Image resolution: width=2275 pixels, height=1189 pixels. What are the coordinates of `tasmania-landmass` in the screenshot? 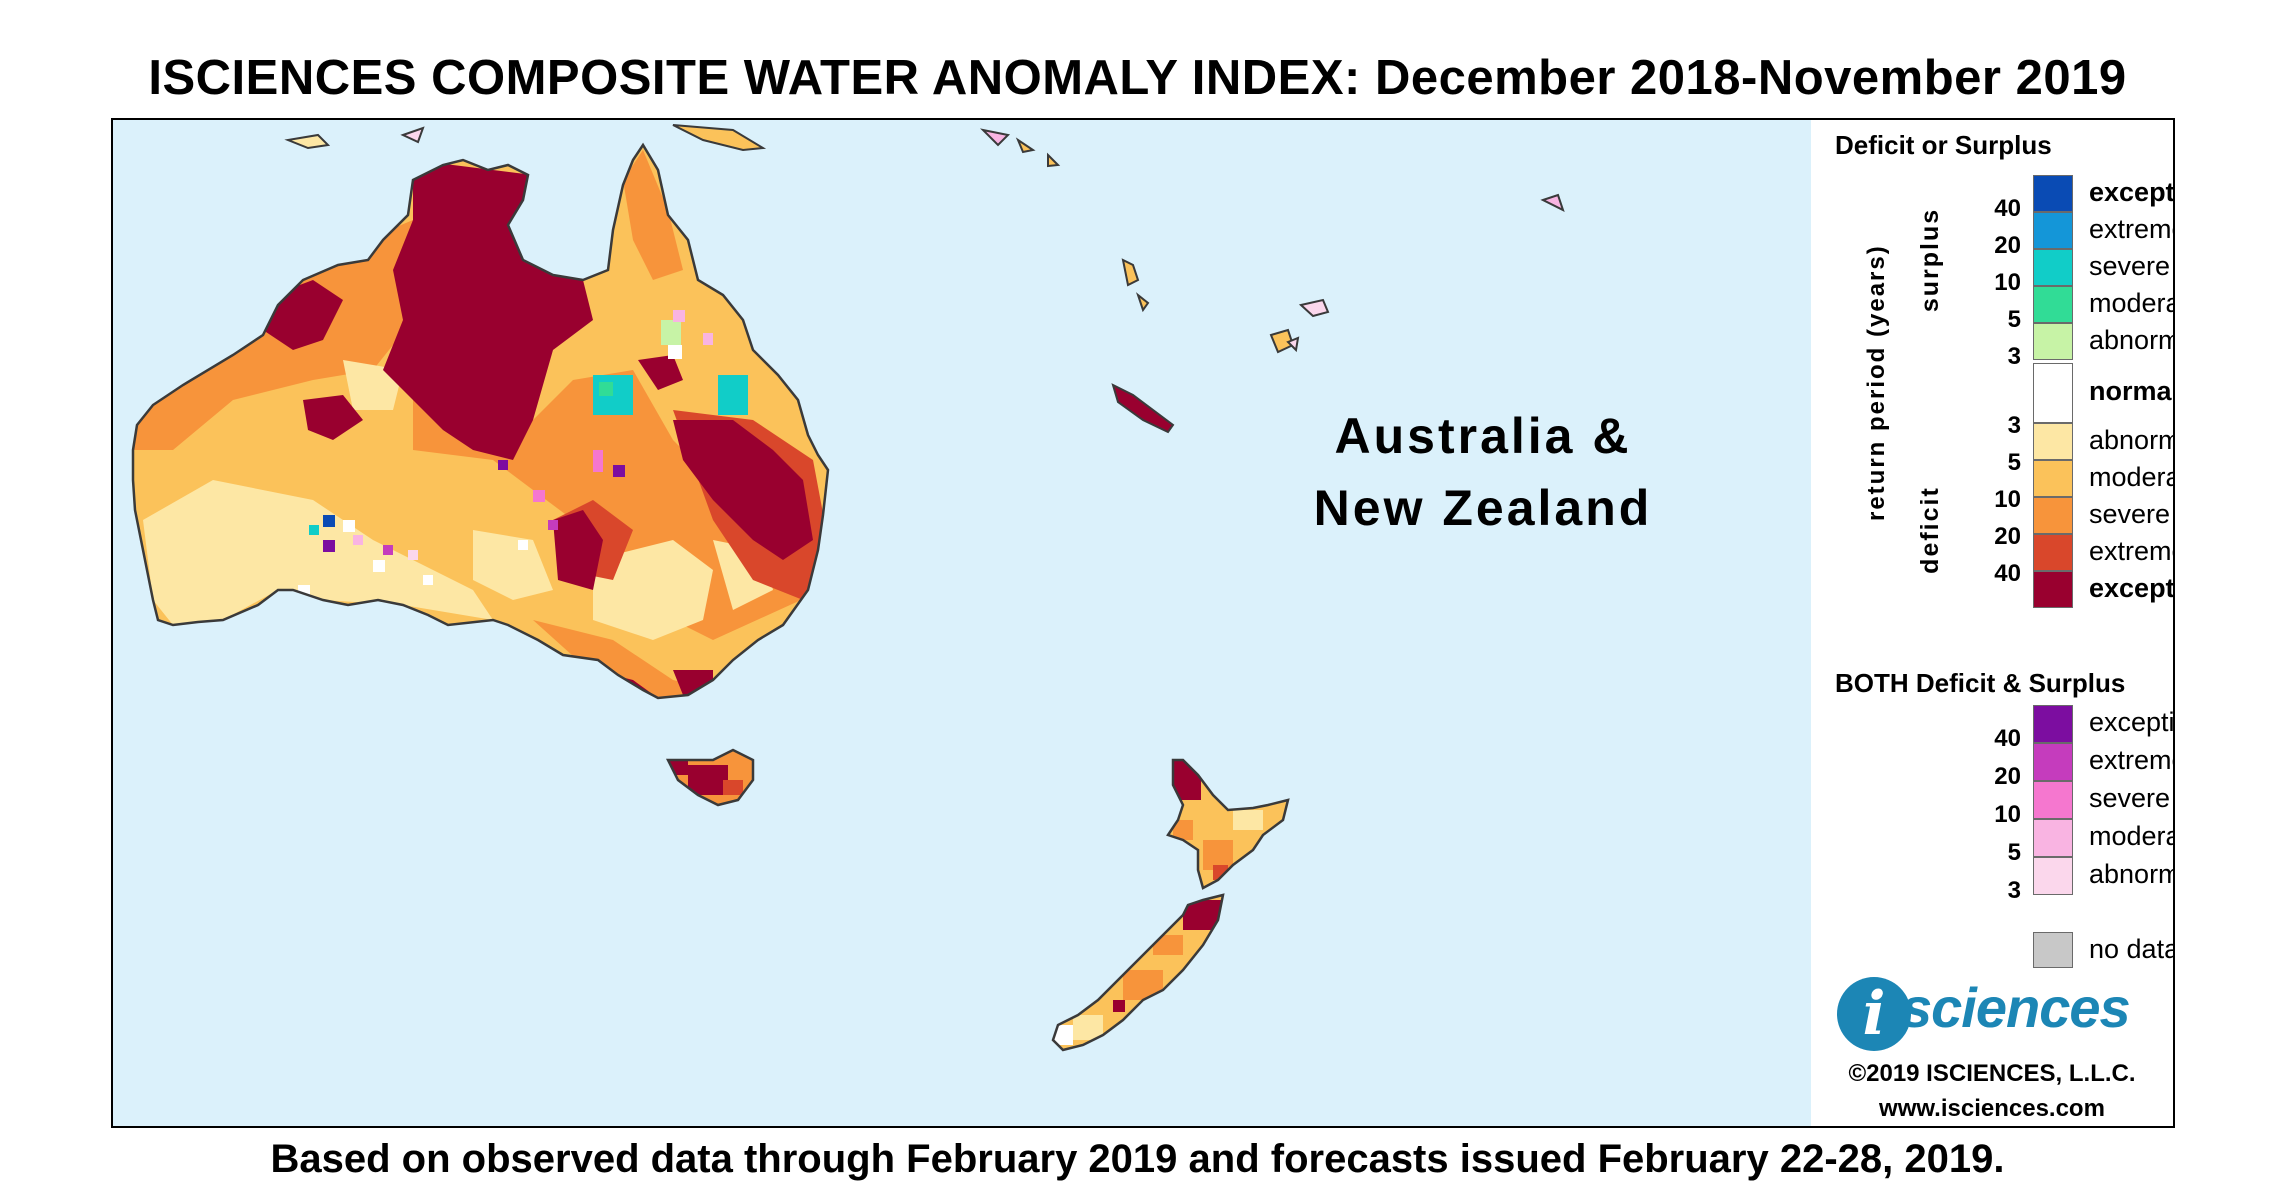 It's located at (710, 777).